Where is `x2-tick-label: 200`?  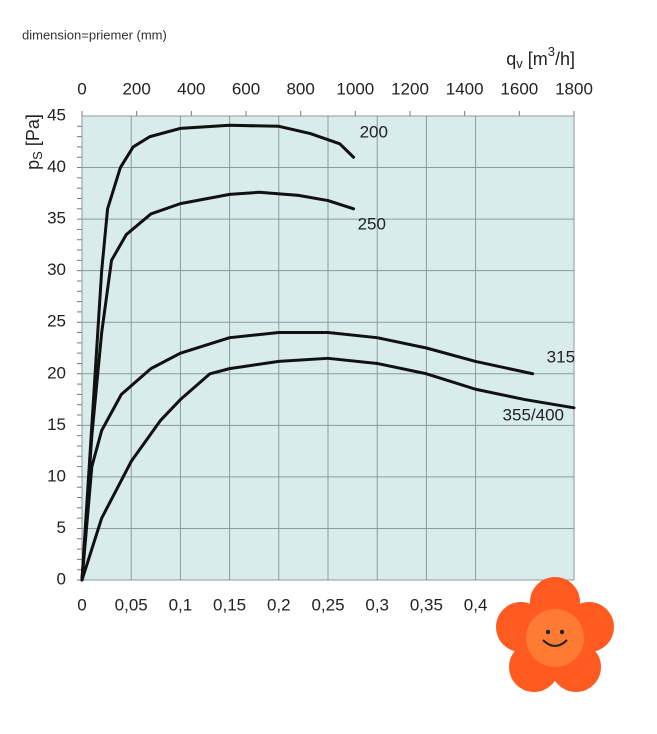 x2-tick-label: 200 is located at coordinates (136, 88).